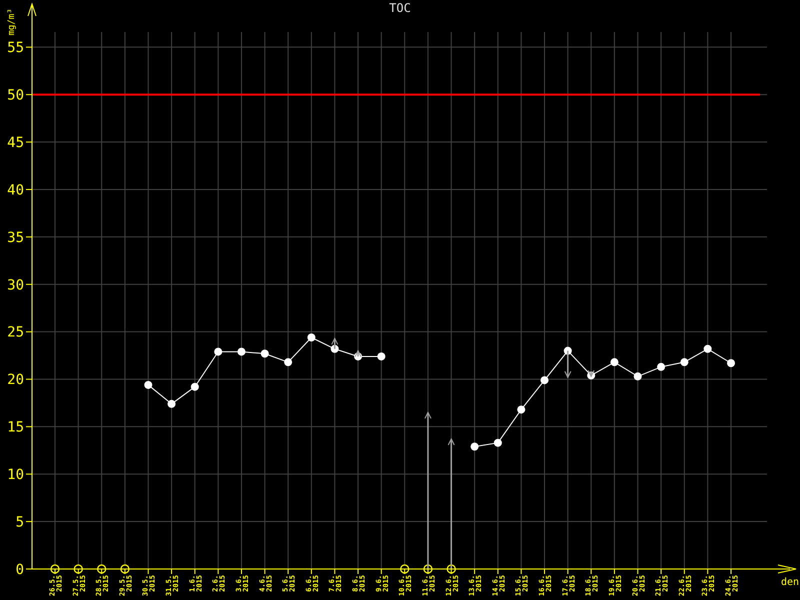  What do you see at coordinates (790, 582) in the screenshot?
I see `x-axis-title: den` at bounding box center [790, 582].